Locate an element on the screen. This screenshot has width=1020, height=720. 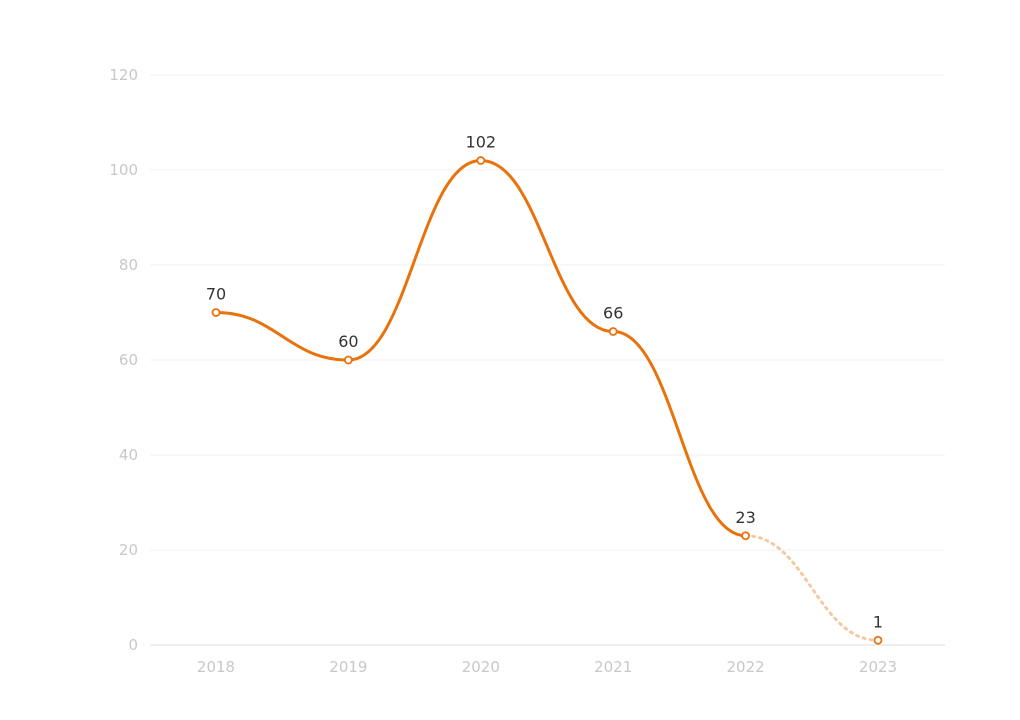
x-tick-label: 2022 is located at coordinates (746, 667).